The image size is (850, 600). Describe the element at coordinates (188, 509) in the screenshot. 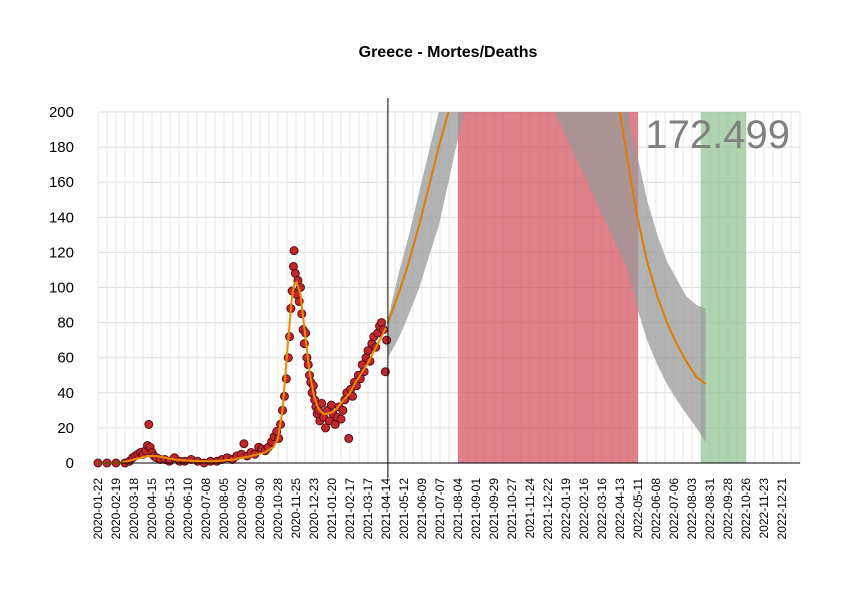

I see `x-tick-label: 2020-06-10` at that location.